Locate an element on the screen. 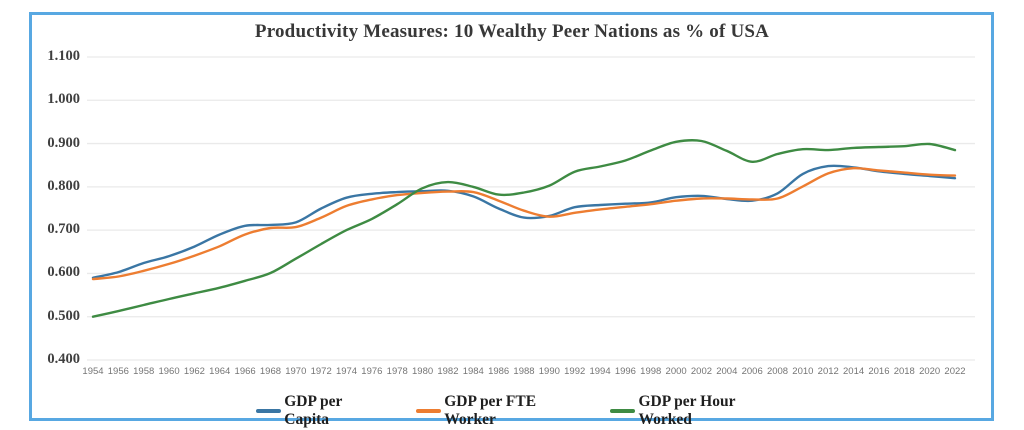 The height and width of the screenshot is (430, 1024). x-axis-tick-label: 2016 is located at coordinates (879, 371).